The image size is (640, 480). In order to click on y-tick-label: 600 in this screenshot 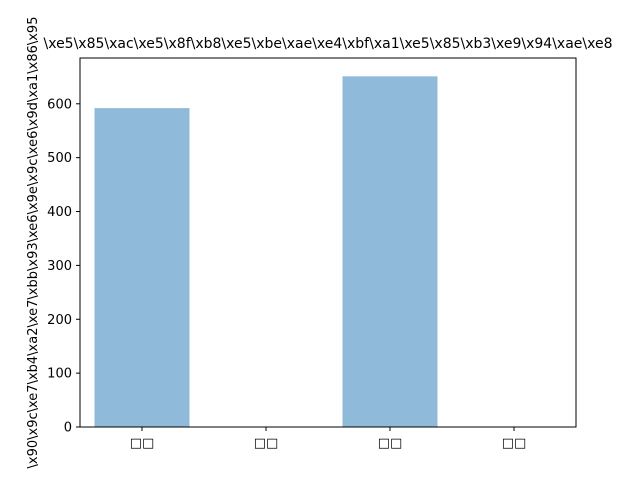, I will do `click(59, 104)`.